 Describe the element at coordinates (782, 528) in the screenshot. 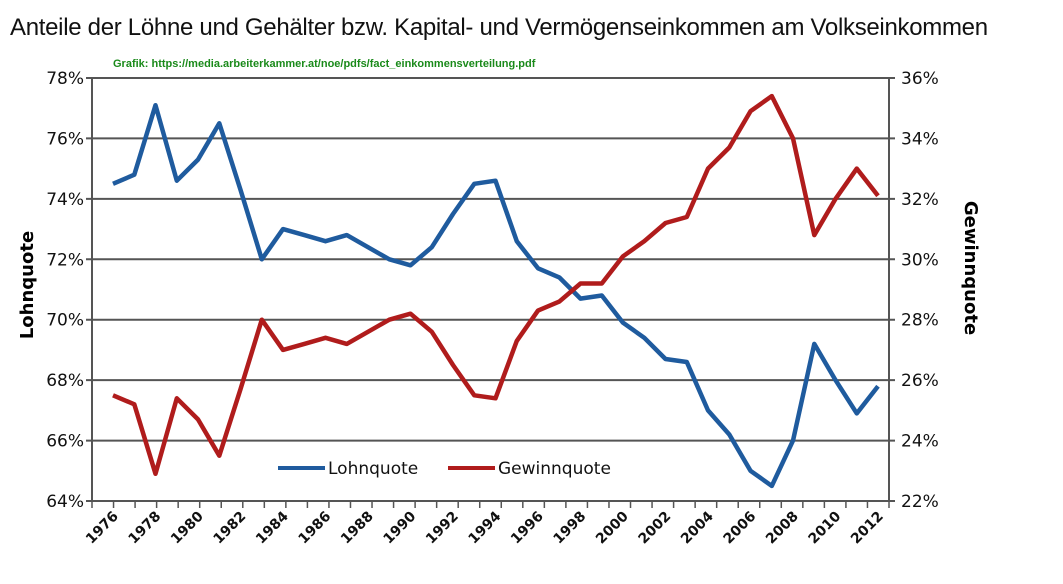

I see `x-tick-label: 2008` at that location.